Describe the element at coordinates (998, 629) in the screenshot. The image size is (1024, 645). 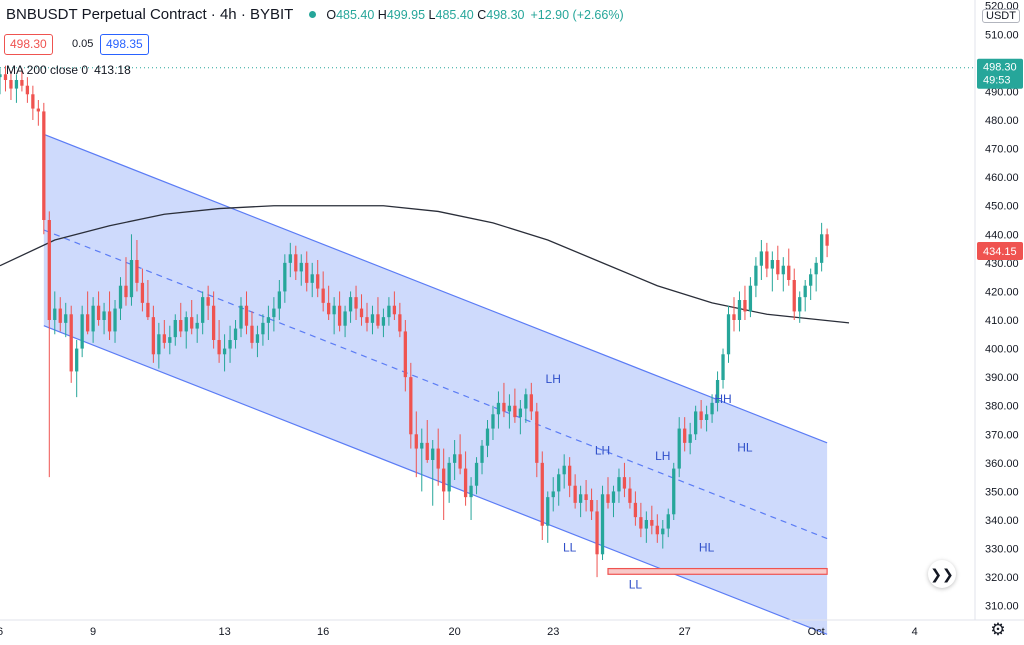
I see `settings-gear-icon: ⚙` at that location.